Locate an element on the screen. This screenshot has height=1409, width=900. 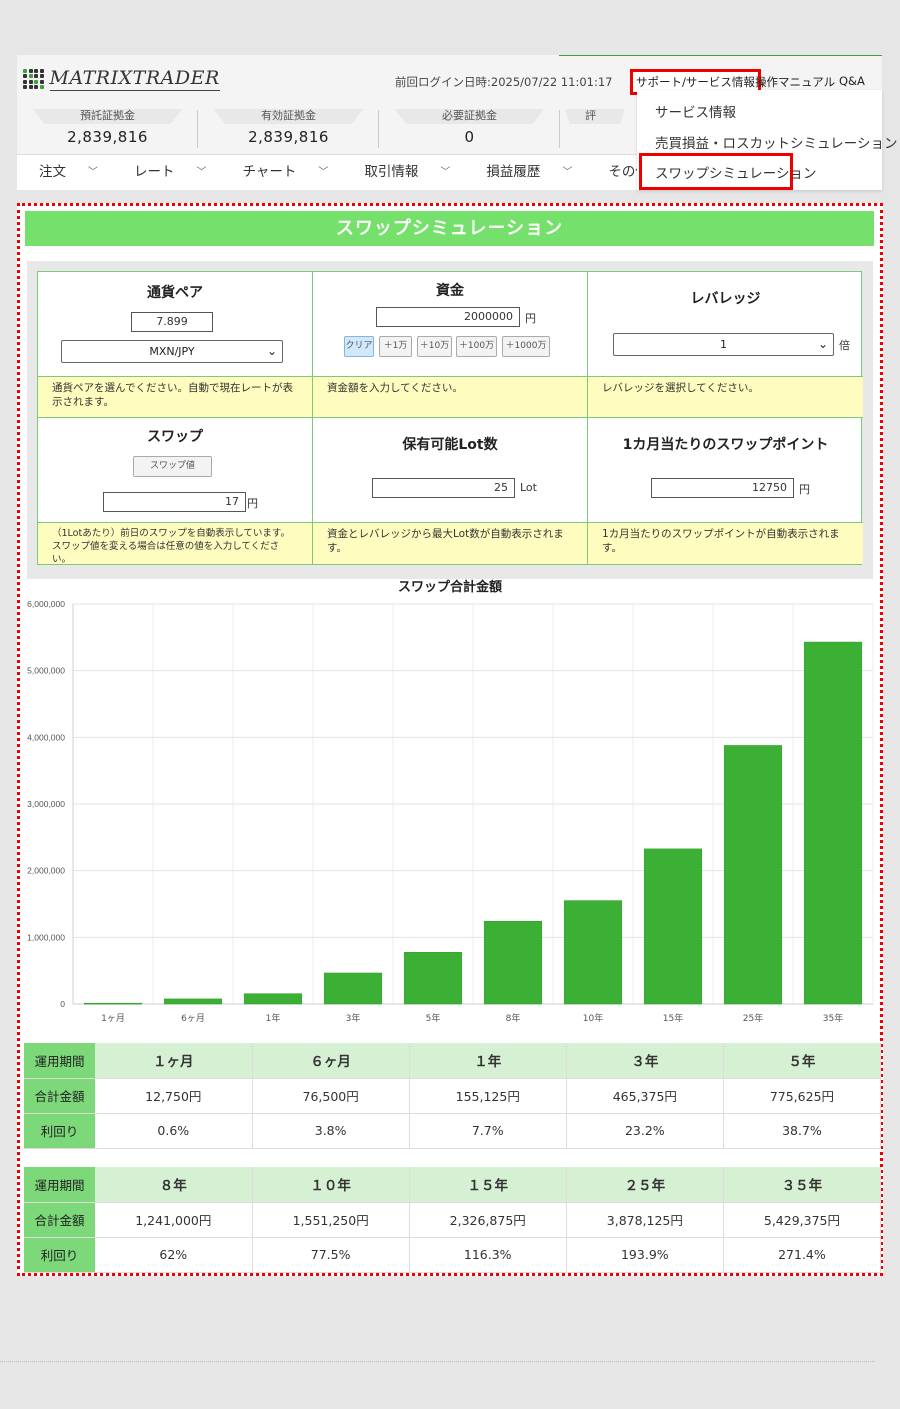
nav-order: 注文 ﹀ is located at coordinates (64, 172).